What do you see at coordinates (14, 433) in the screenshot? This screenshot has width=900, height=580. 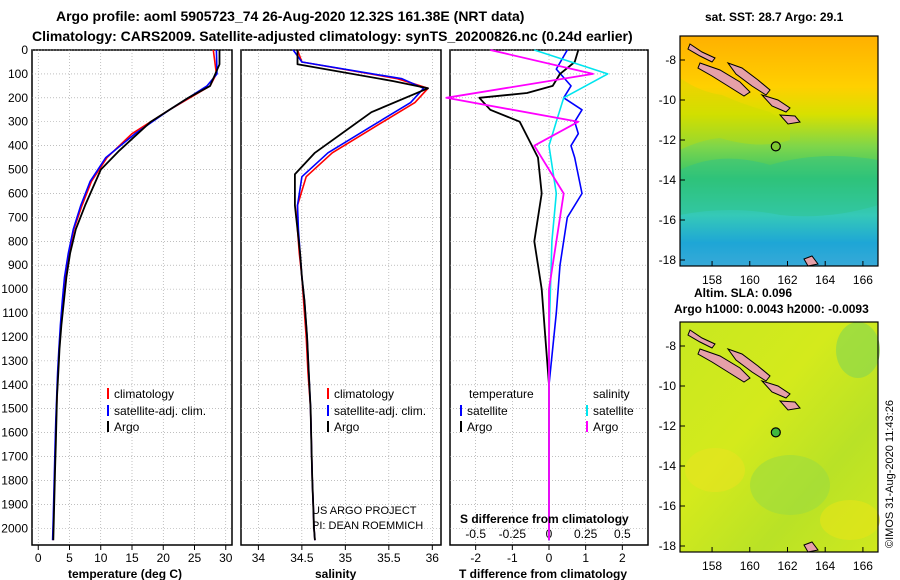 I see `depth-tick-label: 1600` at bounding box center [14, 433].